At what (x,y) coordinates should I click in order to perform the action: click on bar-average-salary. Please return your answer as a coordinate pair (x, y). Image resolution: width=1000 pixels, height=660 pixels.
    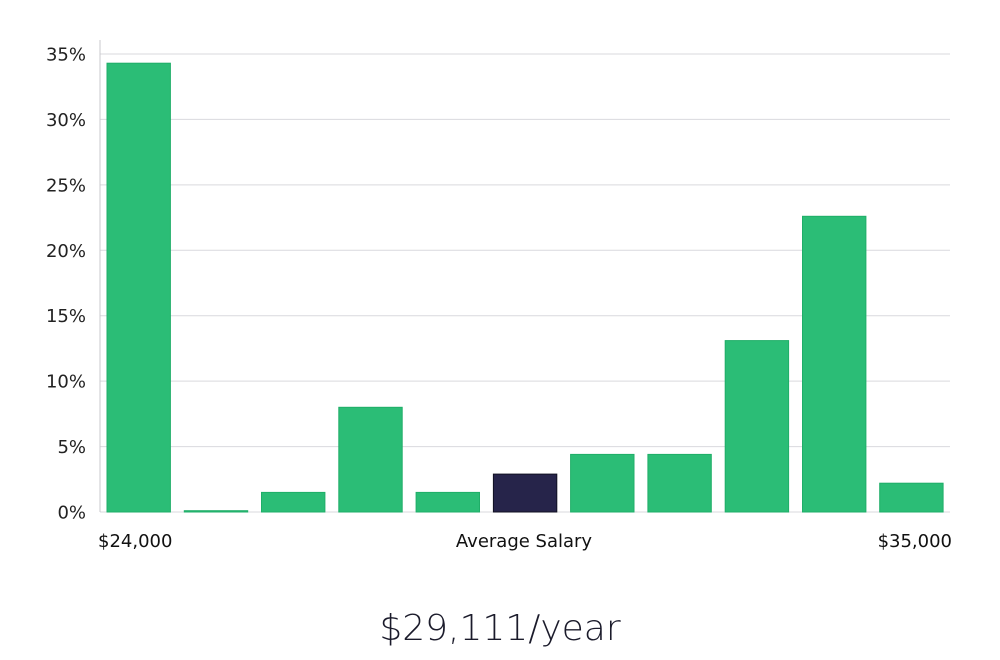
    Looking at the image, I should click on (525, 493).